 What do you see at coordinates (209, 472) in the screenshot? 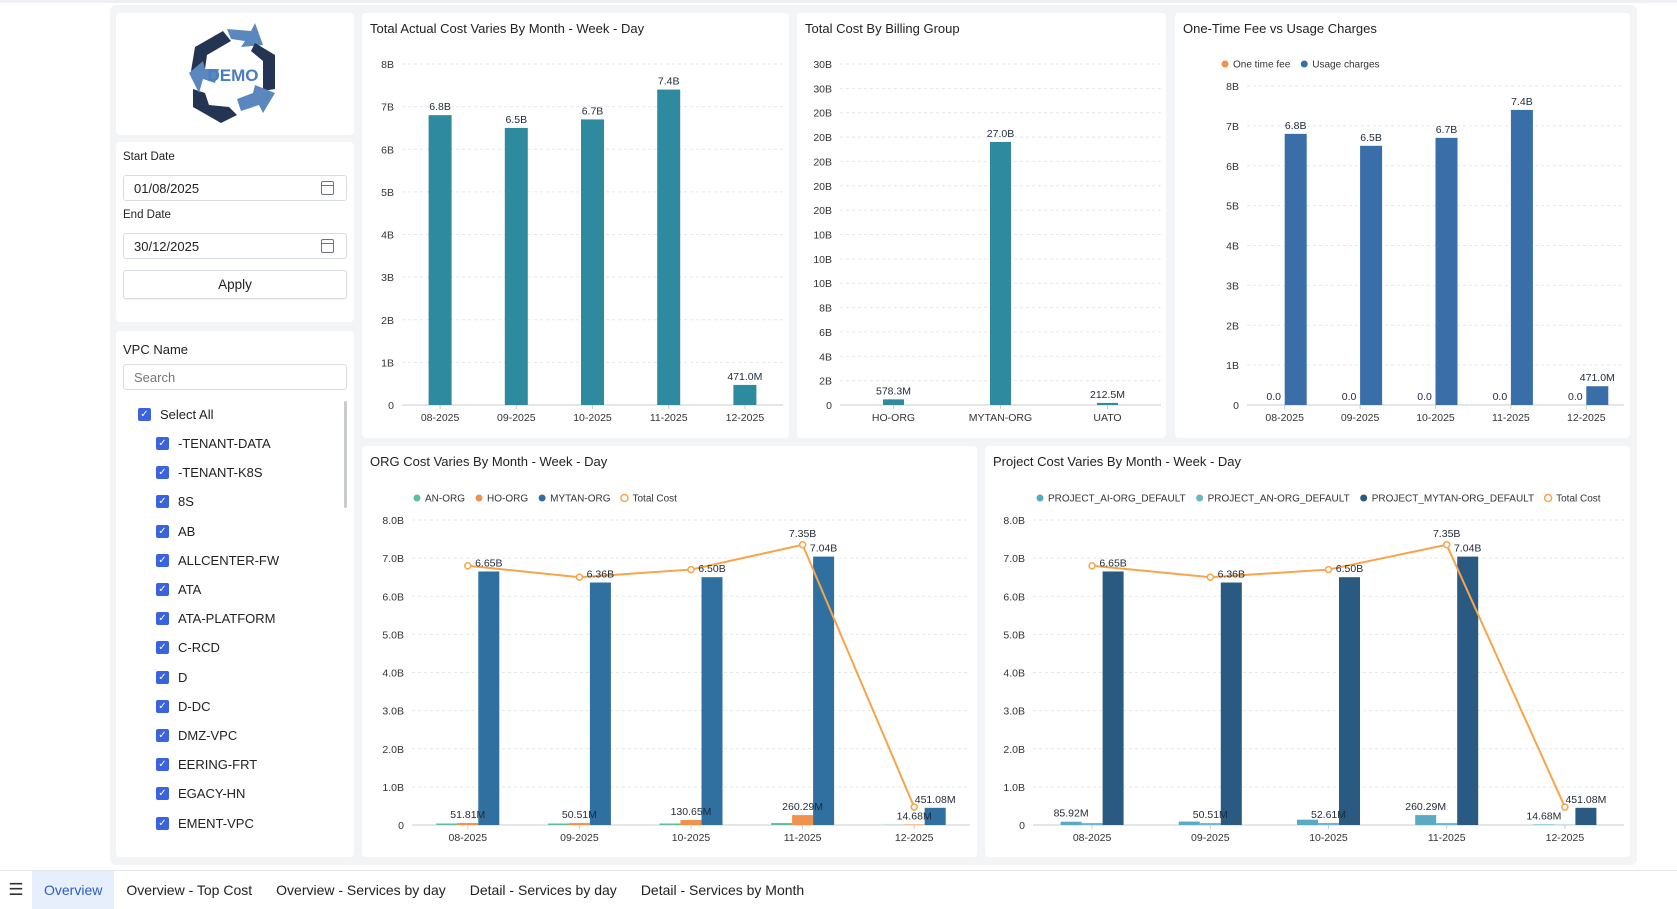
I see `vpc-item-checkbox: ✓ -TENANT-K8S` at bounding box center [209, 472].